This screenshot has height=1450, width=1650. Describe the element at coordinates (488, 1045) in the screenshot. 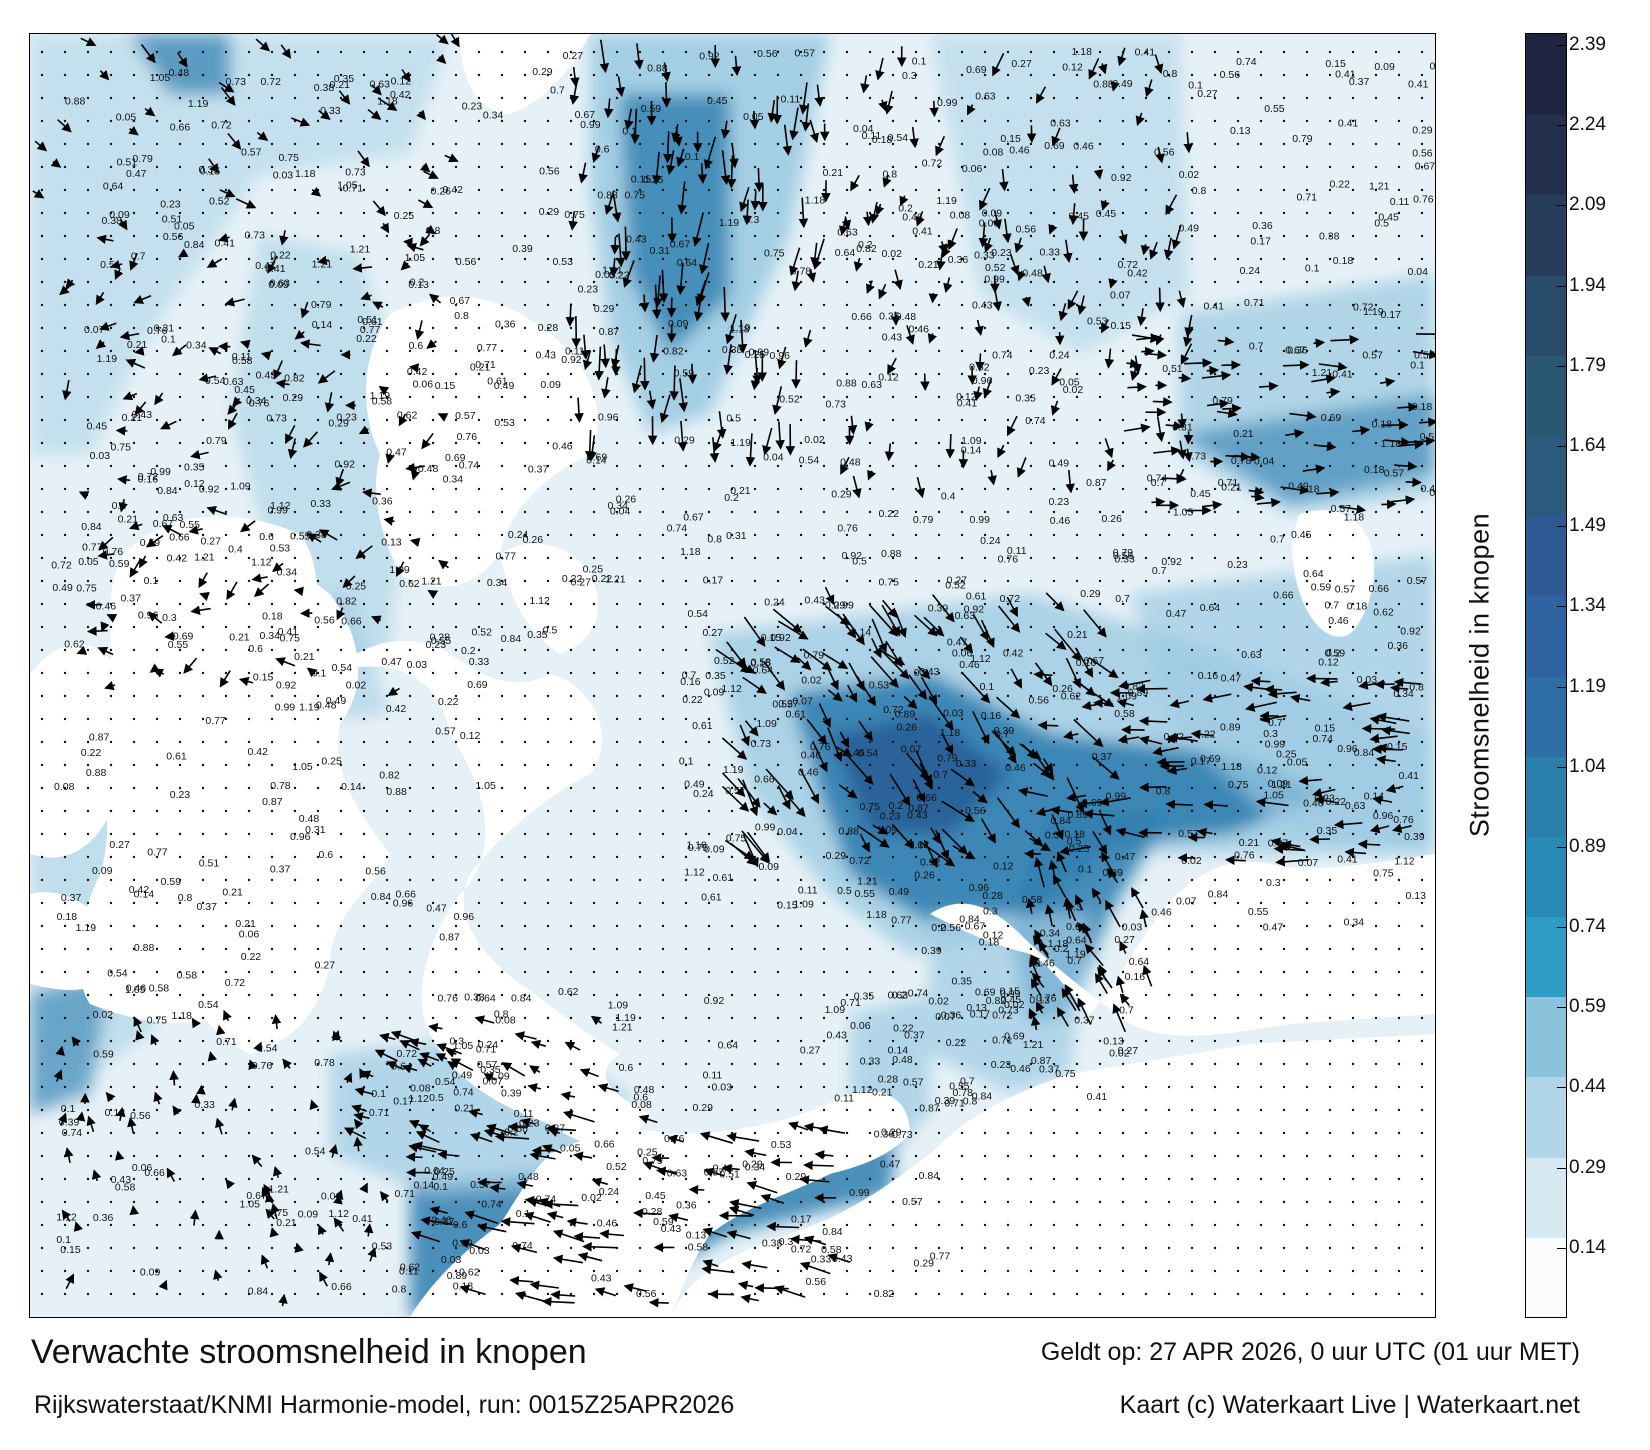

I see `speed-label: 0.24` at that location.